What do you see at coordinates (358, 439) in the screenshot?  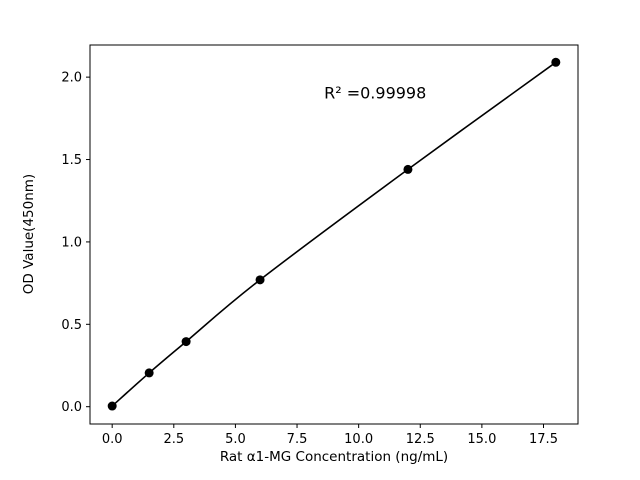 I see `x-tick-label: 10.0` at bounding box center [358, 439].